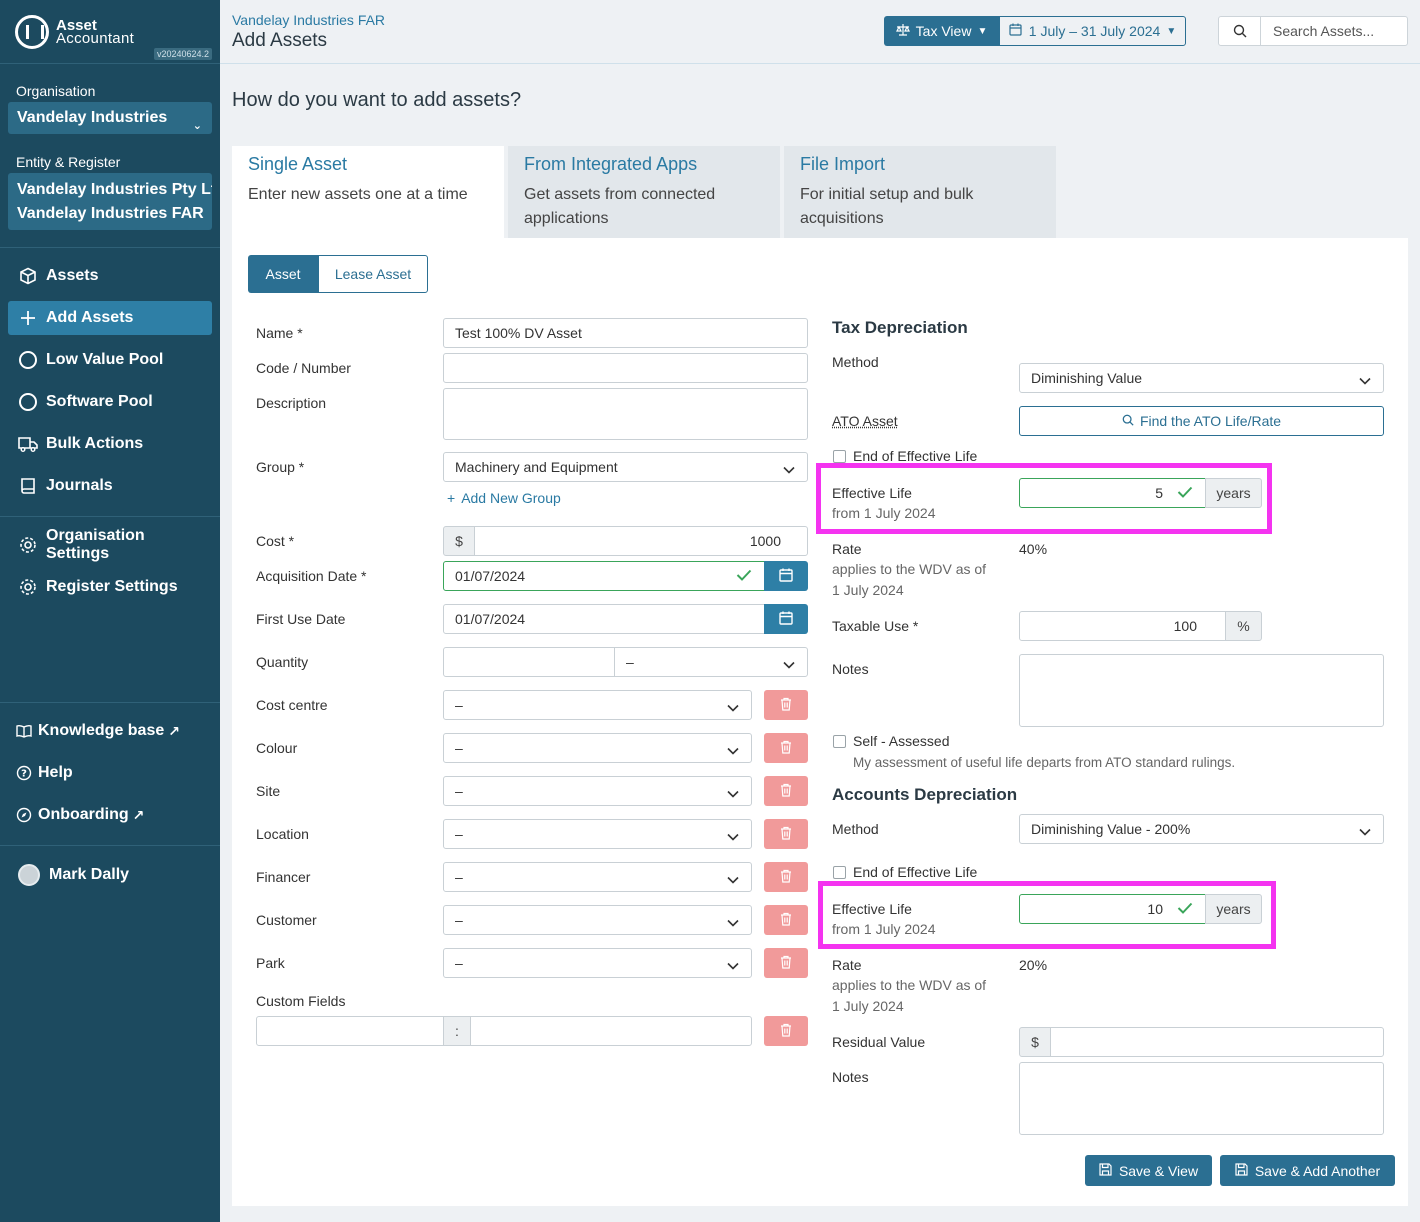 The image size is (1420, 1222). I want to click on colour-select: –, so click(597, 748).